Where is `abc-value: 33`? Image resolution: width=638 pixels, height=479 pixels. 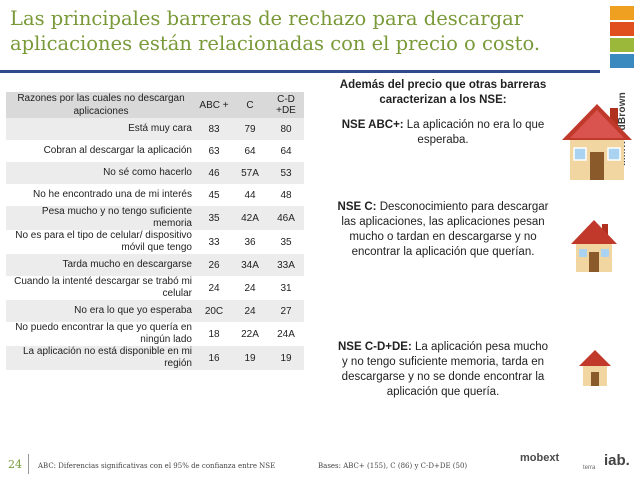
abc-value: 33 is located at coordinates (214, 242).